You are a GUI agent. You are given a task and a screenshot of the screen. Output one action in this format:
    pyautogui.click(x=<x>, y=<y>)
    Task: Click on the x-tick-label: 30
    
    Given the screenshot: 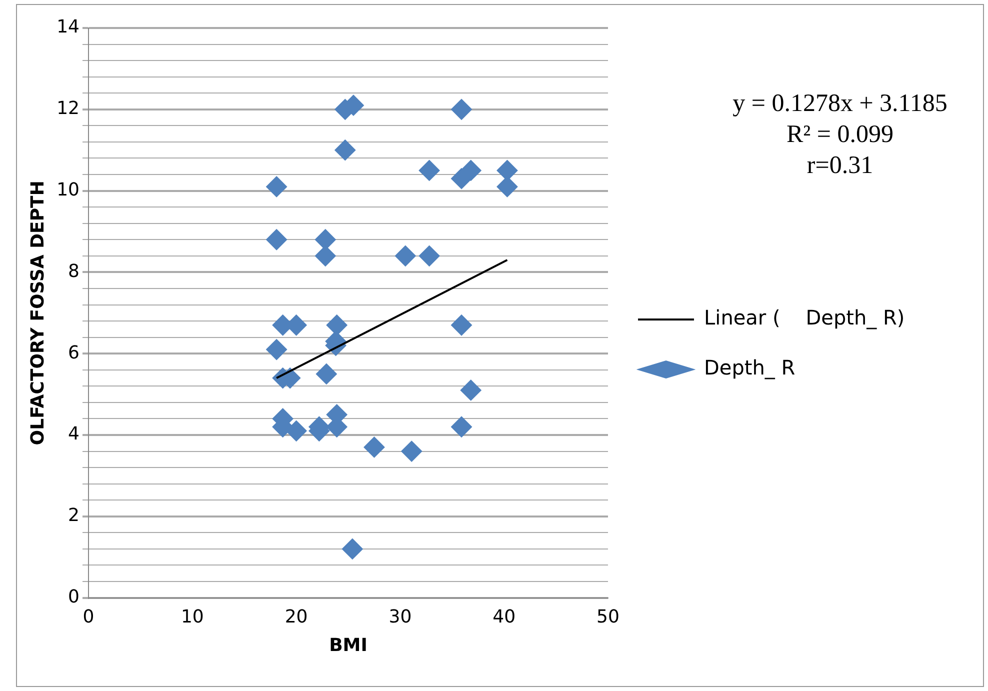 What is the action you would take?
    pyautogui.click(x=400, y=617)
    